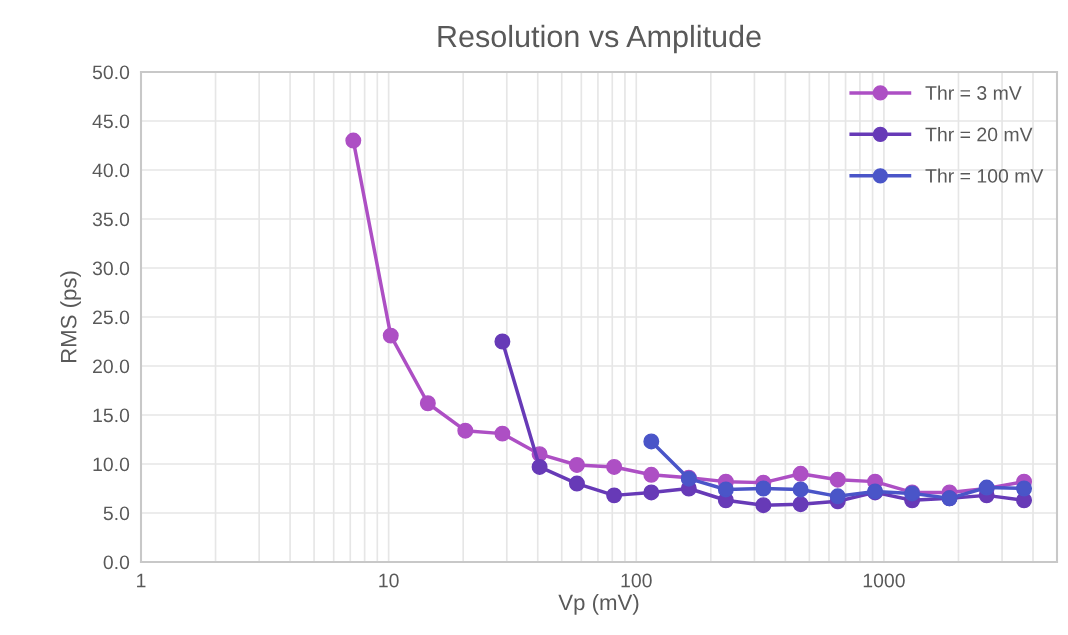 The height and width of the screenshot is (635, 1068). What do you see at coordinates (111, 268) in the screenshot?
I see `y-tick-label: 30.0` at bounding box center [111, 268].